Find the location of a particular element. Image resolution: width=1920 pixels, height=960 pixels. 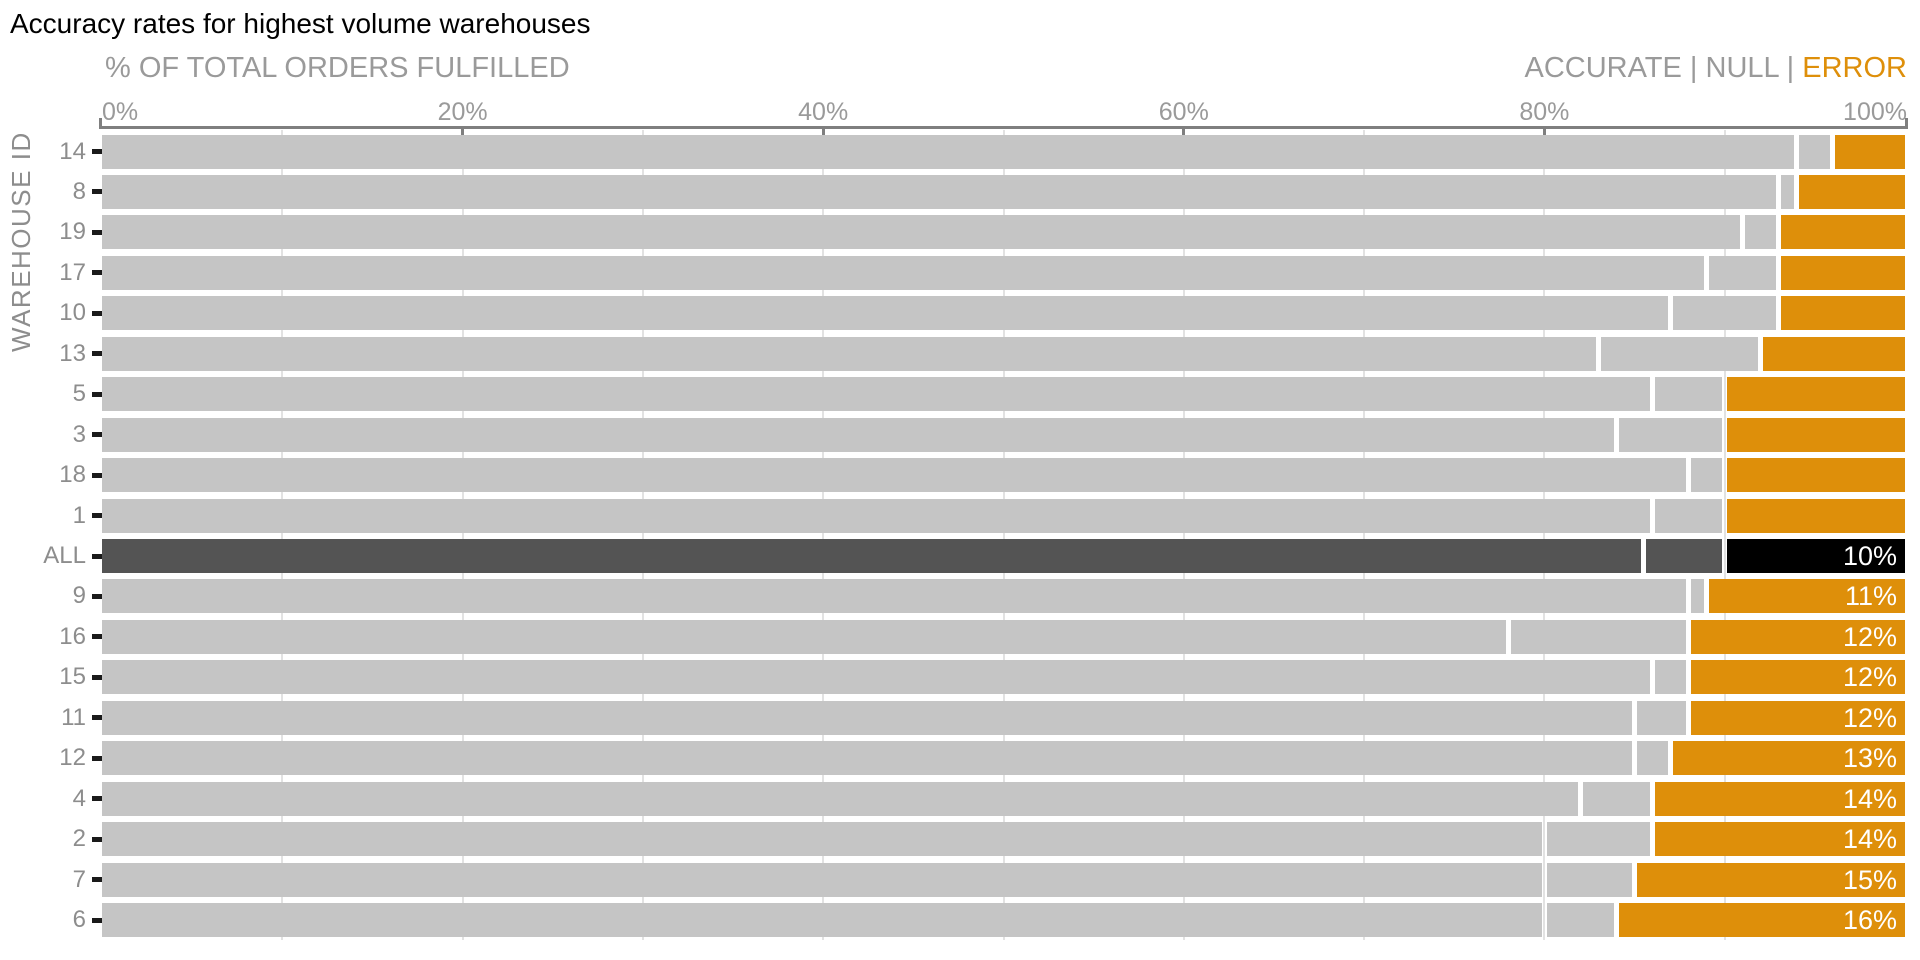

x-axis-line is located at coordinates (1003, 127).